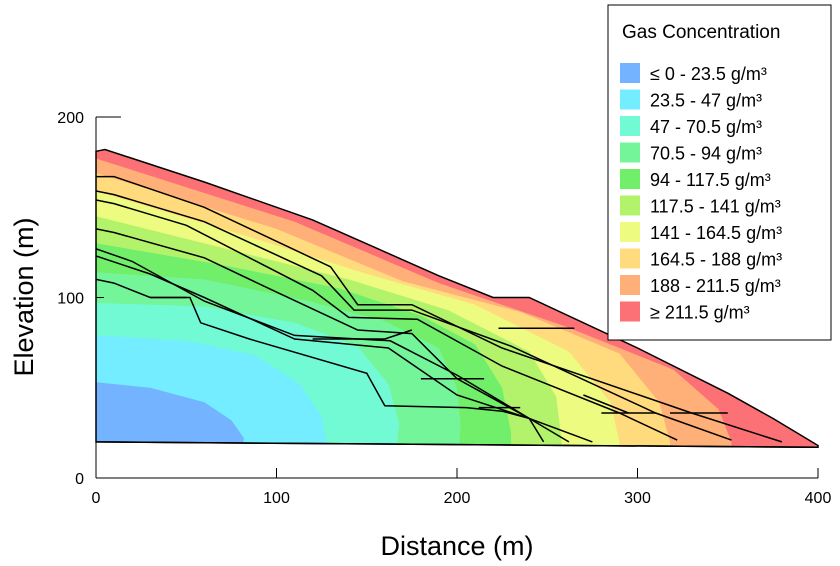  What do you see at coordinates (710, 180) in the screenshot?
I see `legend-label-4: 94 - 117.5 g/m³` at bounding box center [710, 180].